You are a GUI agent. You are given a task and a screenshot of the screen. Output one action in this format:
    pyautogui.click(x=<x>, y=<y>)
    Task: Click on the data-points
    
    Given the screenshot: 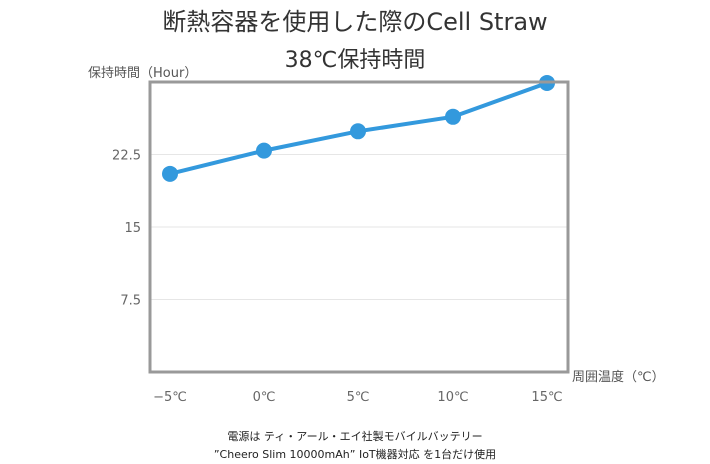 What is the action you would take?
    pyautogui.click(x=358, y=128)
    